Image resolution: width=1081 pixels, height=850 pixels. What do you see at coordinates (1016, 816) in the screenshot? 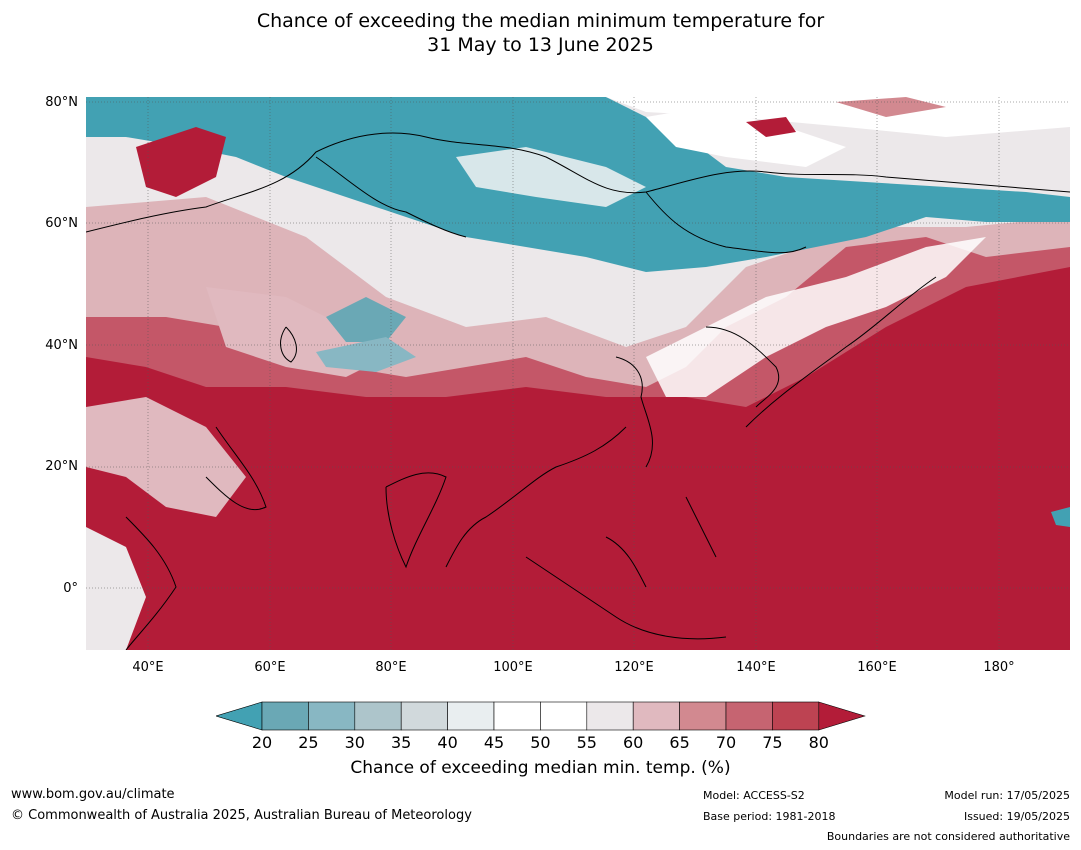
I see `footer-issued: Issued: 19/05/2025` at bounding box center [1016, 816].